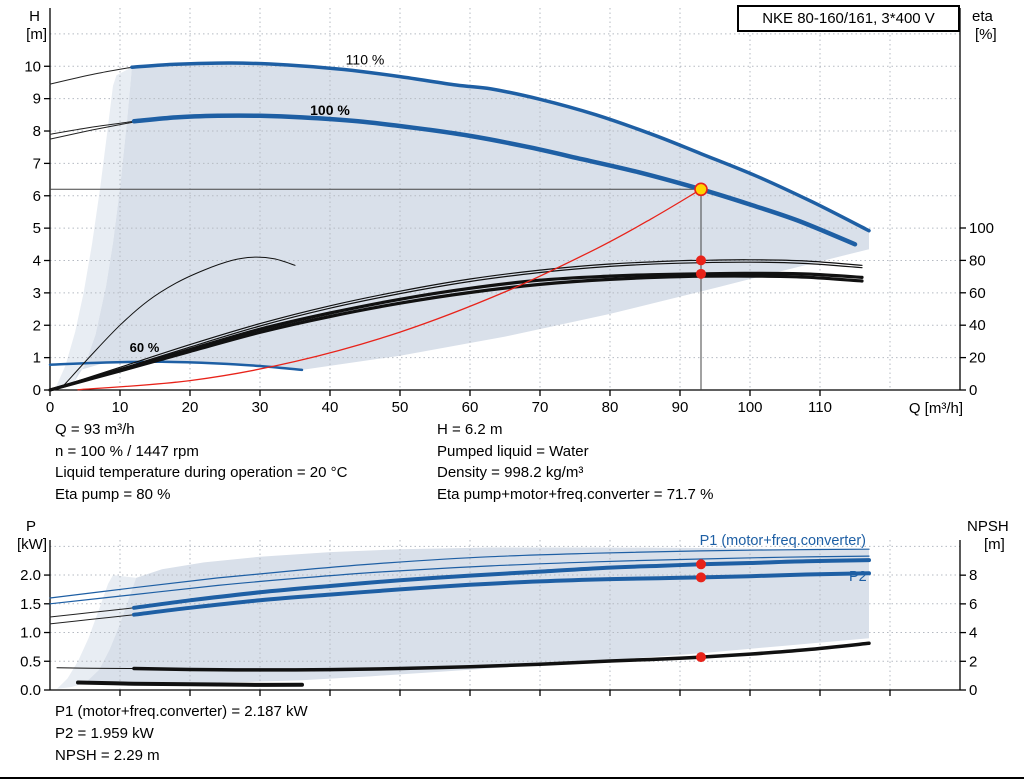 This screenshot has width=1024, height=781. What do you see at coordinates (783, 541) in the screenshot?
I see `svg-text: P1 (motor+freq.converter)` at bounding box center [783, 541].